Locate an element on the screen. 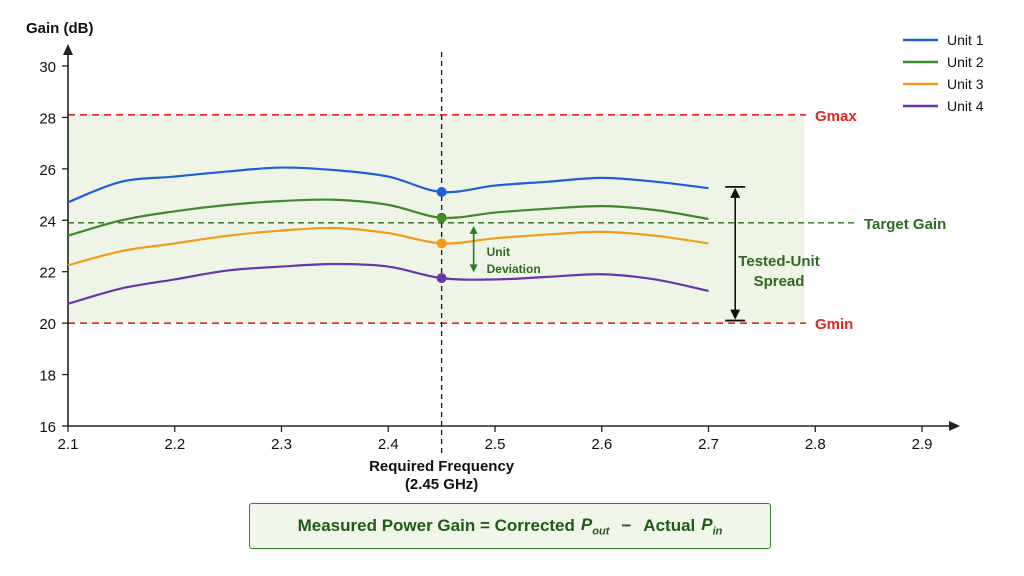 This screenshot has height=576, width=1024. gmax-label: Gmax is located at coordinates (836, 116).